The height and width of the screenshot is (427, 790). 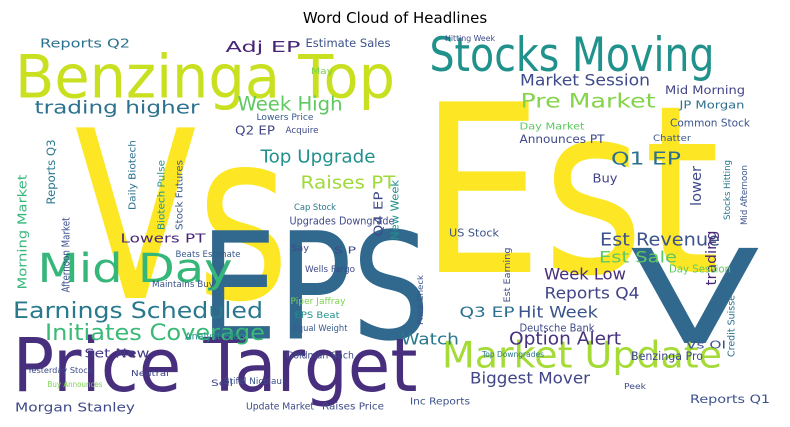 I want to click on word: Say, so click(x=300, y=249).